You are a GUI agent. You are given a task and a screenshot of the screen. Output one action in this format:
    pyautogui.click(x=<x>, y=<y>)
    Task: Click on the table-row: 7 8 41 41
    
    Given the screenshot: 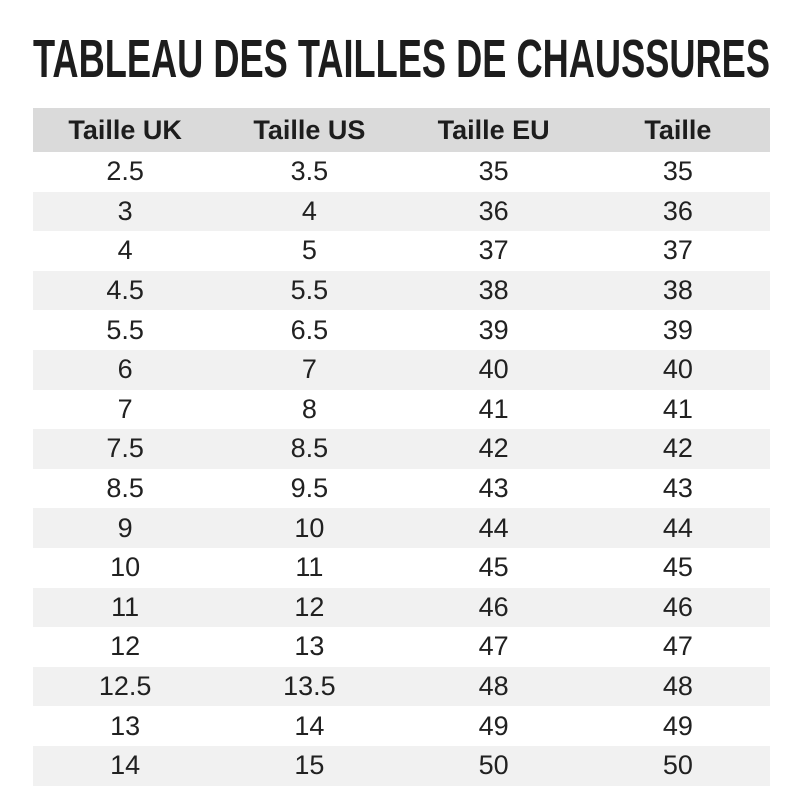 What is the action you would take?
    pyautogui.click(x=401, y=409)
    